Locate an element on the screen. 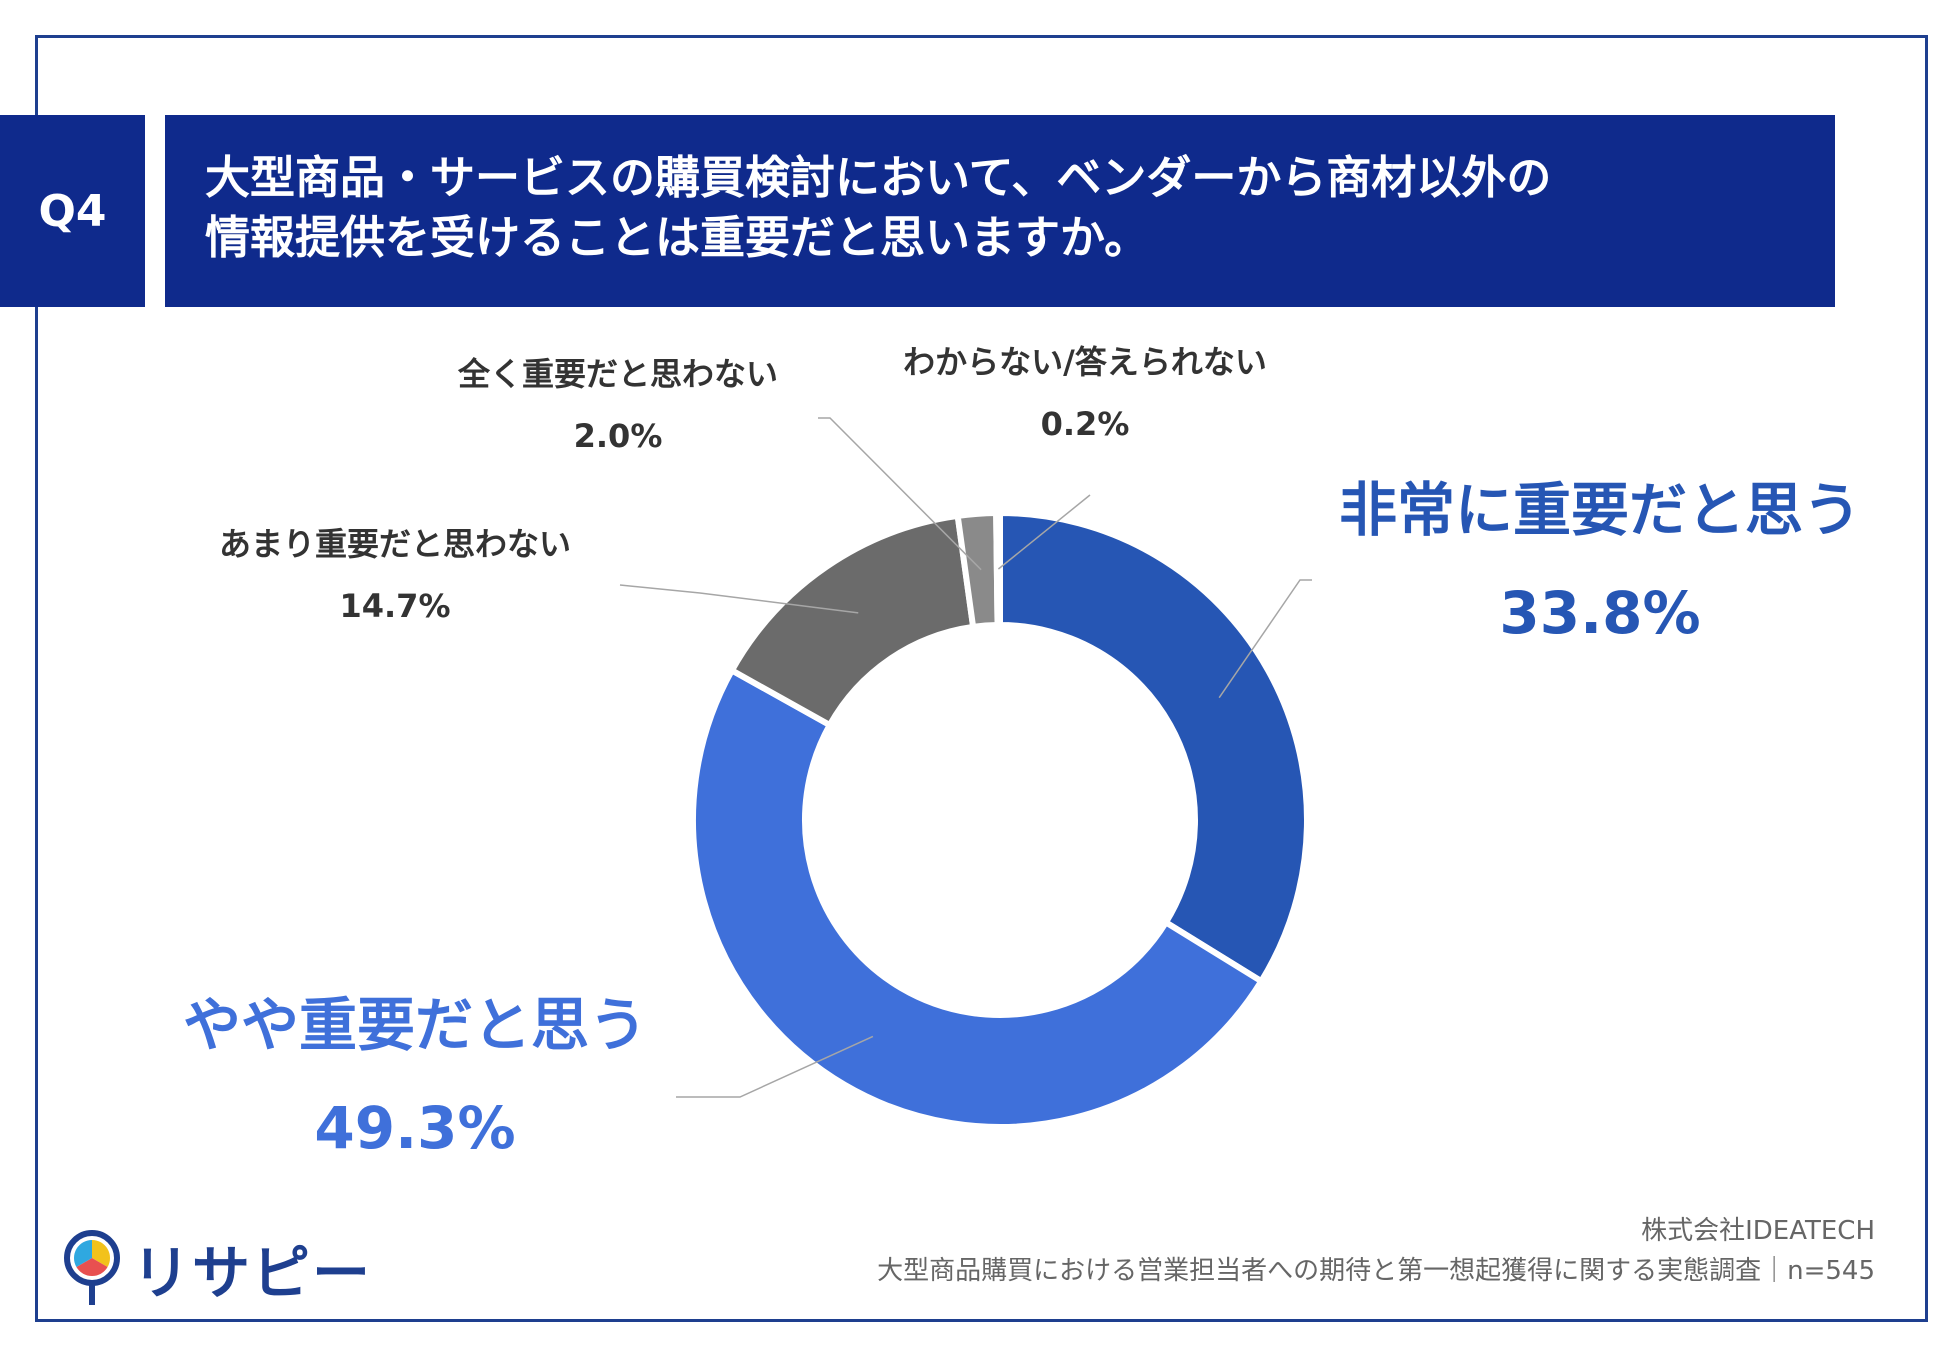 The height and width of the screenshot is (1350, 1950). logo-text: リサピー is located at coordinates (252, 1273).